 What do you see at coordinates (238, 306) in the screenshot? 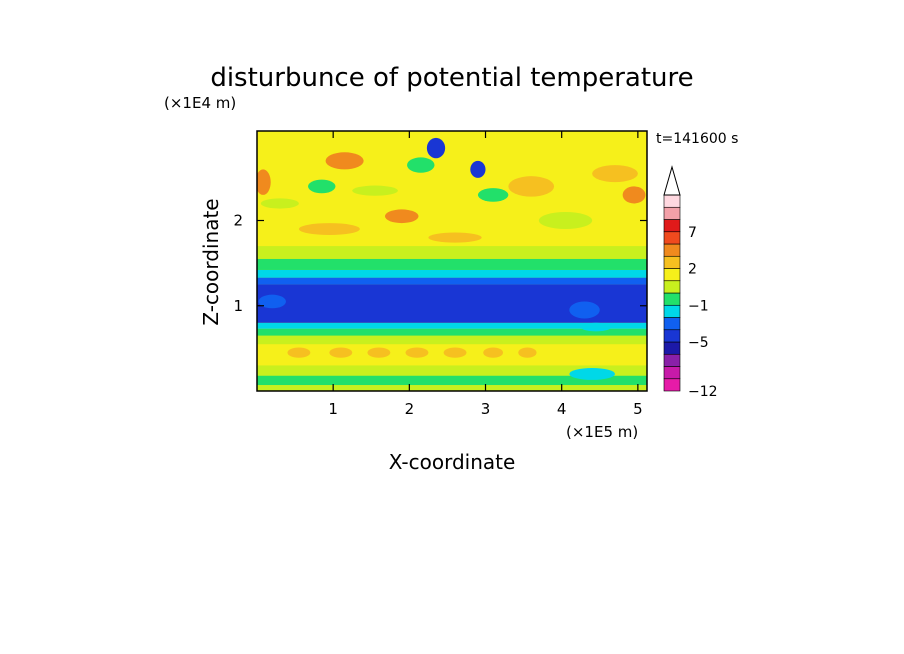
I see `y-tick-label: 1` at bounding box center [238, 306].